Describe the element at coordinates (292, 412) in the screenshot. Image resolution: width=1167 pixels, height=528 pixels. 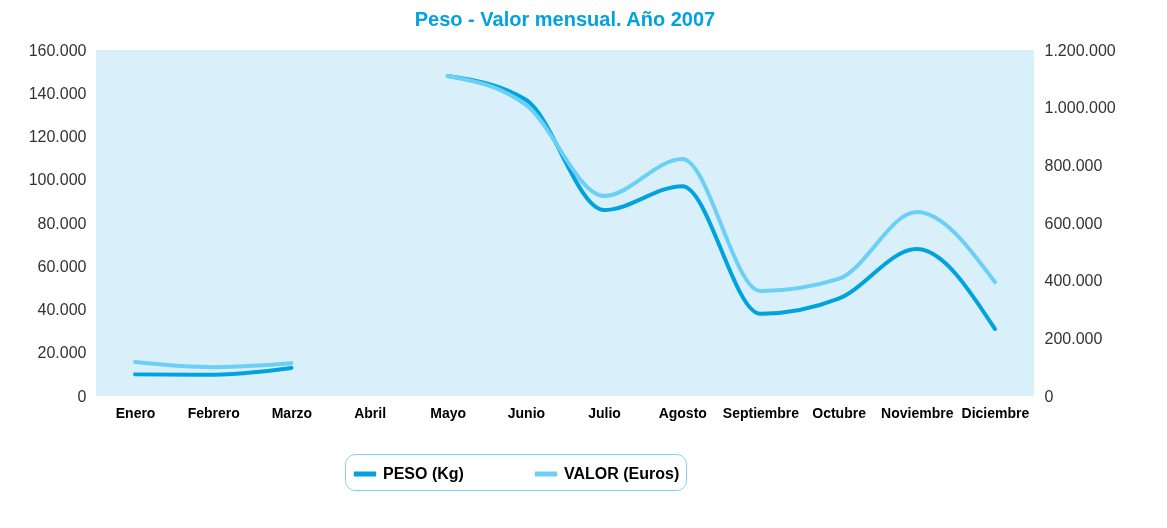
I see `x-tick-label: Marzo` at that location.